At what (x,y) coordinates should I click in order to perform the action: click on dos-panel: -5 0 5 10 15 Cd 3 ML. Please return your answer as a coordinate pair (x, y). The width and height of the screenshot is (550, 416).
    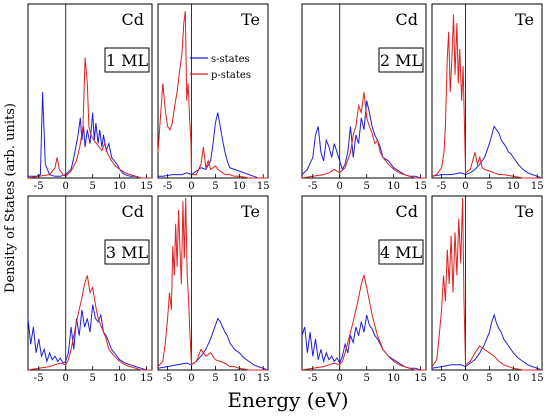
    Looking at the image, I should click on (90, 289).